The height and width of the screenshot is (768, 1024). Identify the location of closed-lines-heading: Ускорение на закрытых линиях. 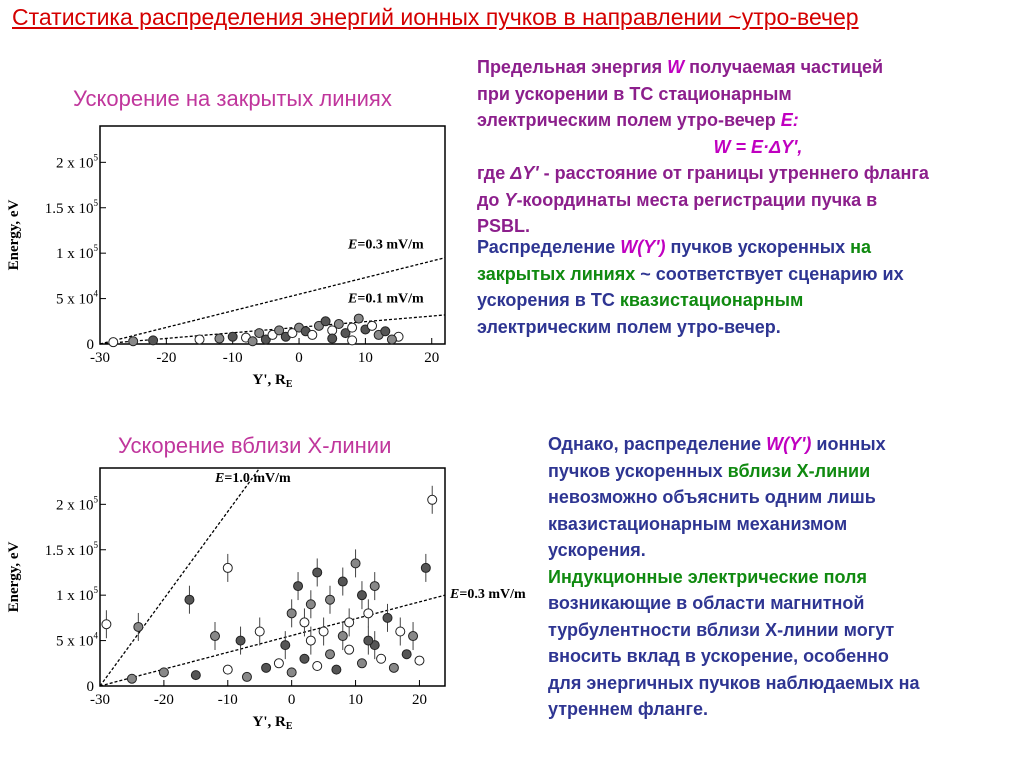
(232, 98).